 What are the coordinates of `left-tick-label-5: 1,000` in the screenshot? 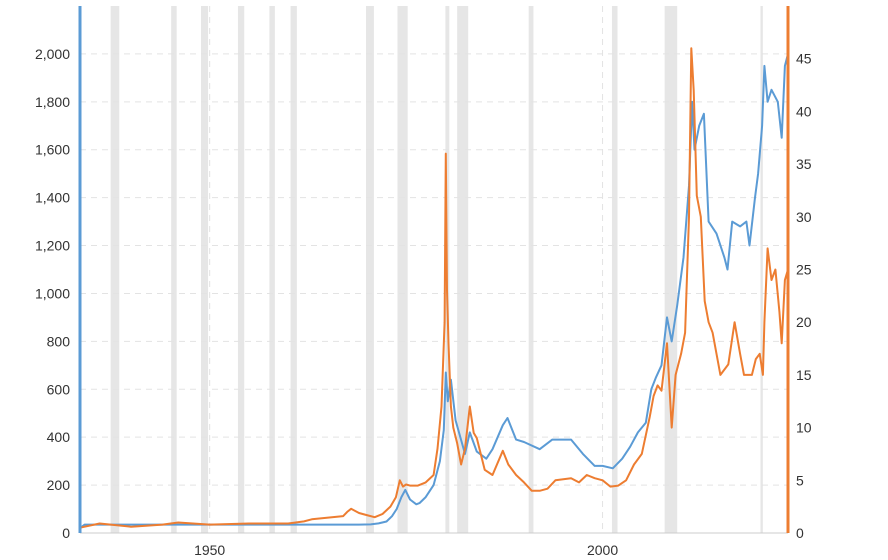 It's located at (52, 293).